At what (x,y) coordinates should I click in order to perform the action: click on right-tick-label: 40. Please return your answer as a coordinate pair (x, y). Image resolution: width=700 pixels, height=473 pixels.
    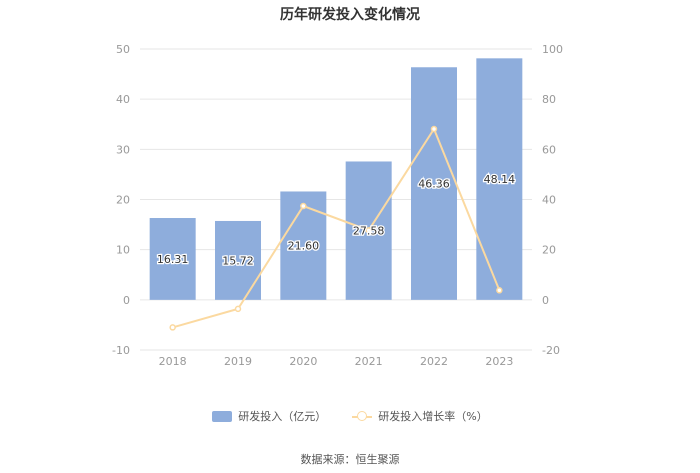
    Looking at the image, I should click on (549, 200).